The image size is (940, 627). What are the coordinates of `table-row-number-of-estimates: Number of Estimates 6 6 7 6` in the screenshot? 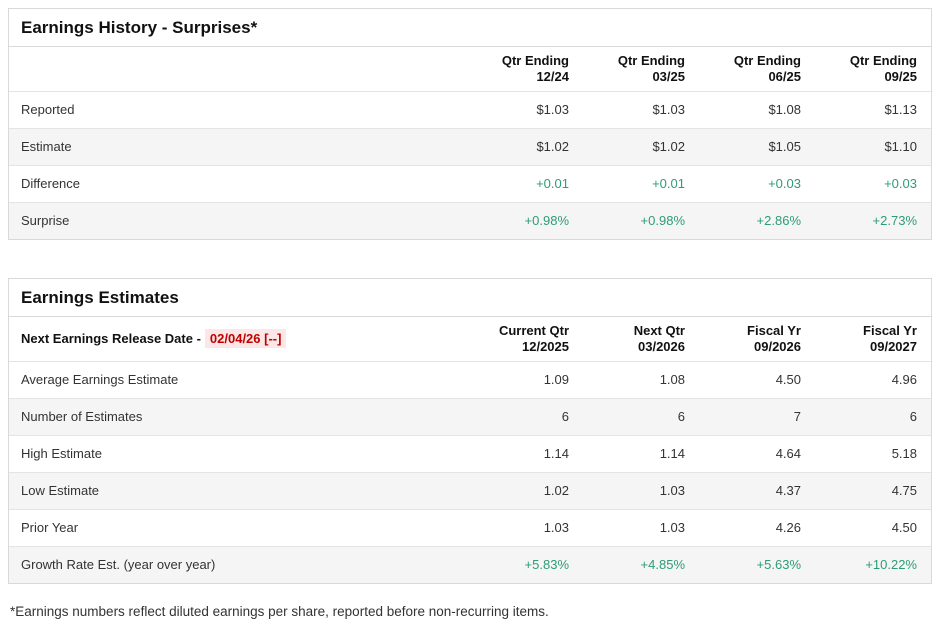 It's located at (470, 417).